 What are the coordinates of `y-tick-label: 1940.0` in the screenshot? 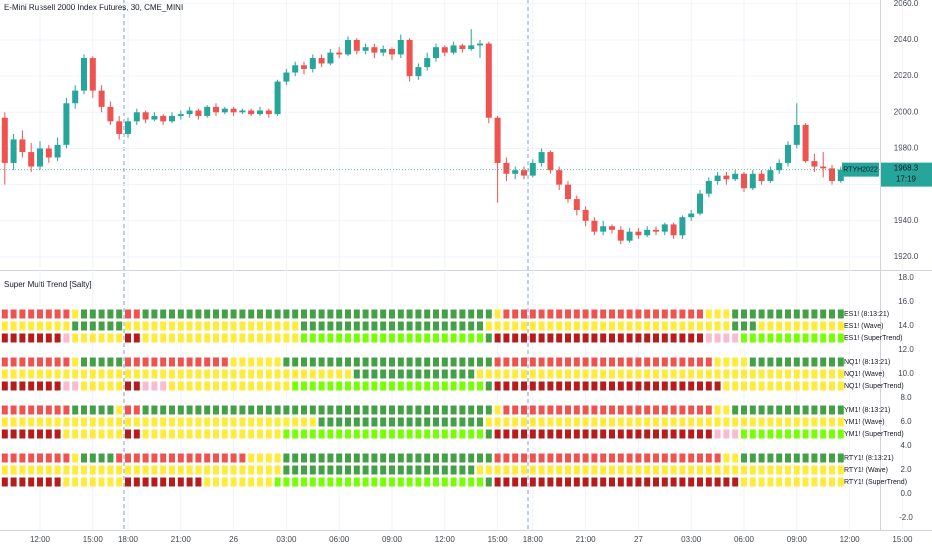 It's located at (906, 220).